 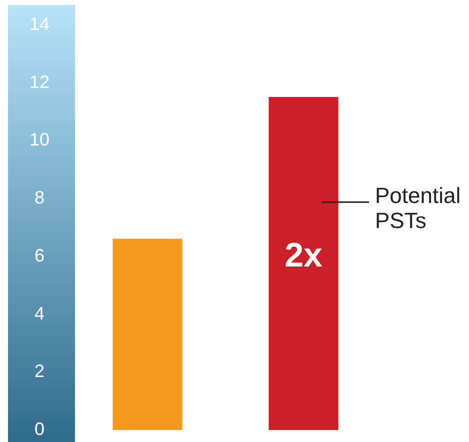 What do you see at coordinates (39, 428) in the screenshot?
I see `y-tick-label: 0` at bounding box center [39, 428].